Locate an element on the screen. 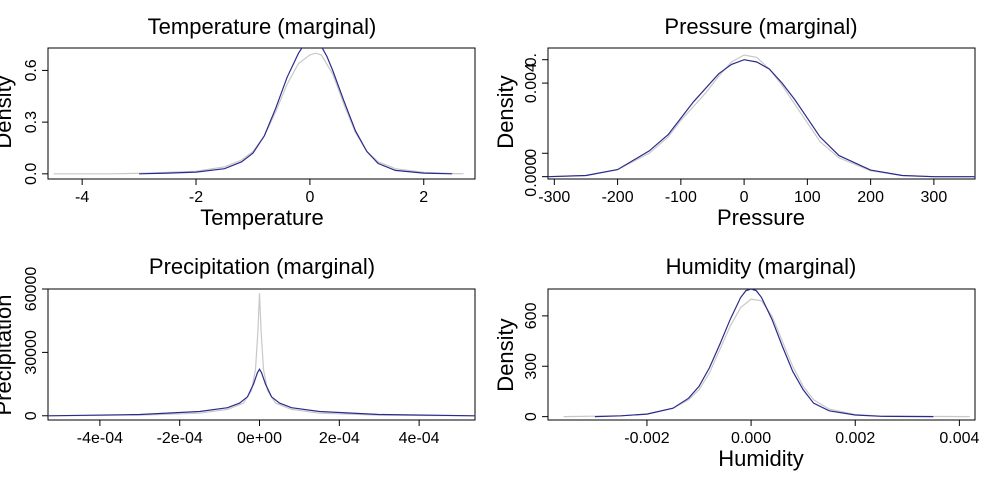  precipitation-y-axis-label: Precipitation is located at coordinates (8, 354).